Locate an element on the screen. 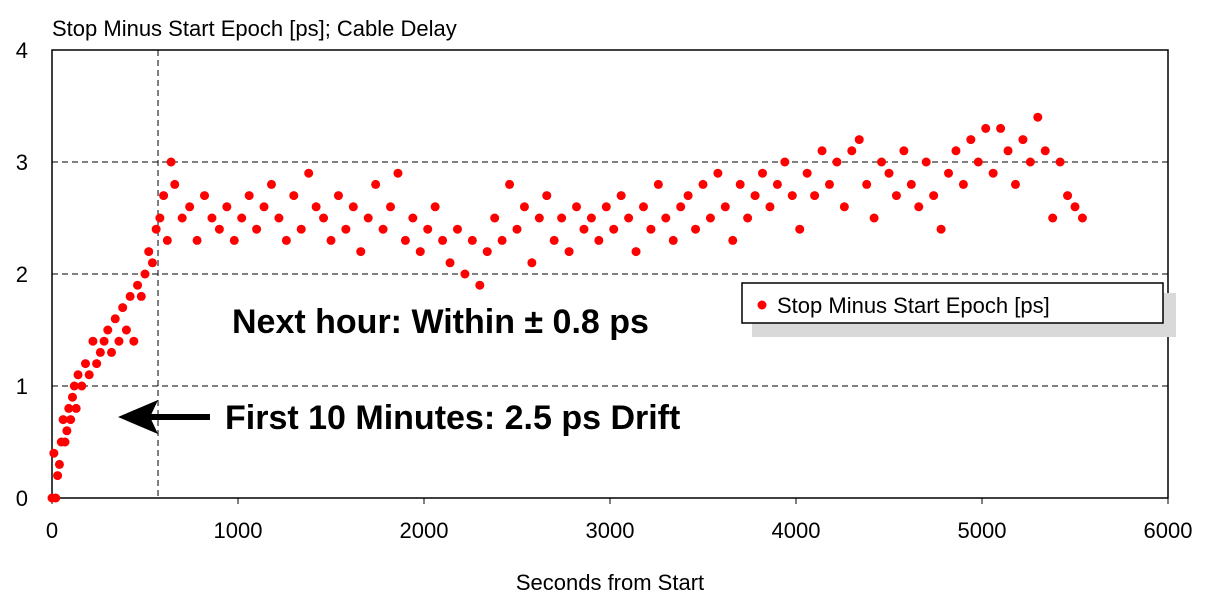  legend-box is located at coordinates (952, 303).